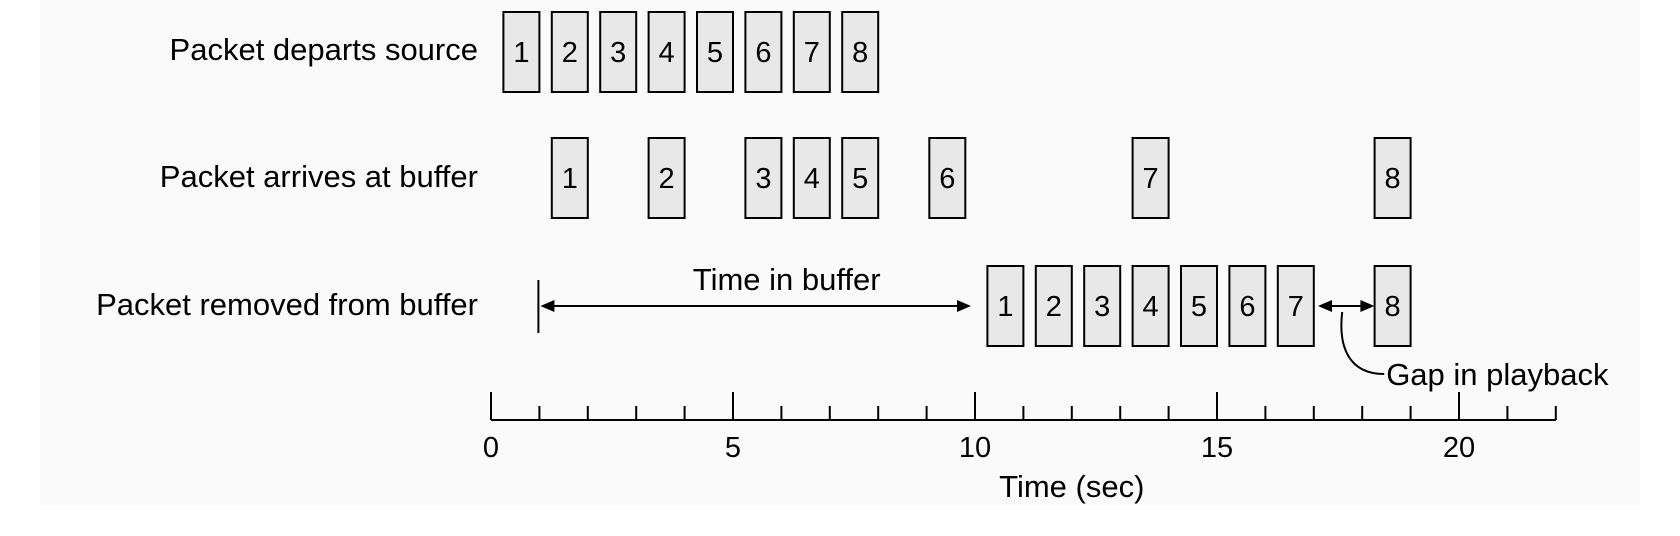 The width and height of the screenshot is (1680, 536). Describe the element at coordinates (964, 306) in the screenshot. I see `time-in-buffer-arrowhead-right` at that location.